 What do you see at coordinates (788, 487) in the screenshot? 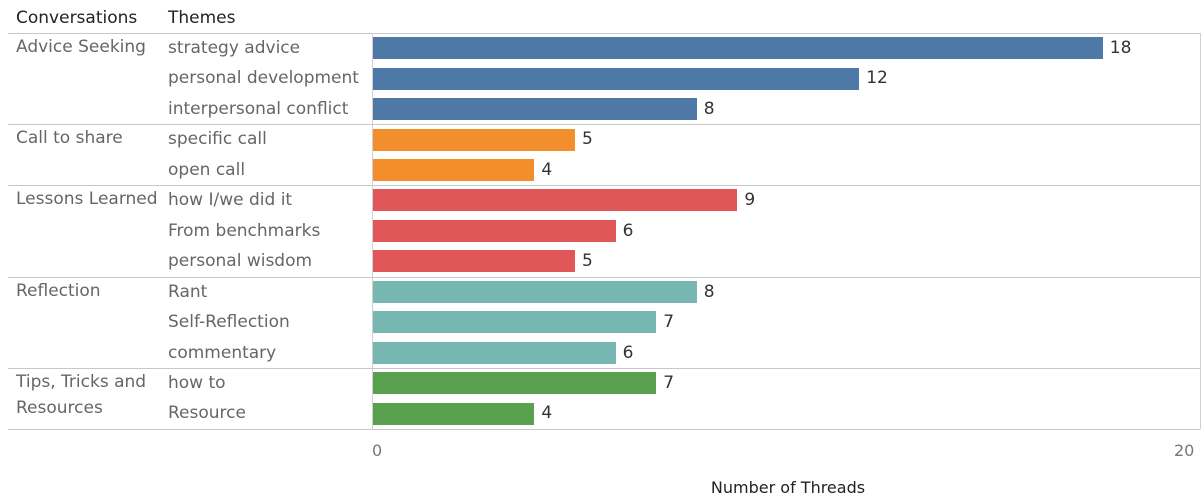
I see `x-axis-label: Number of Threads` at bounding box center [788, 487].